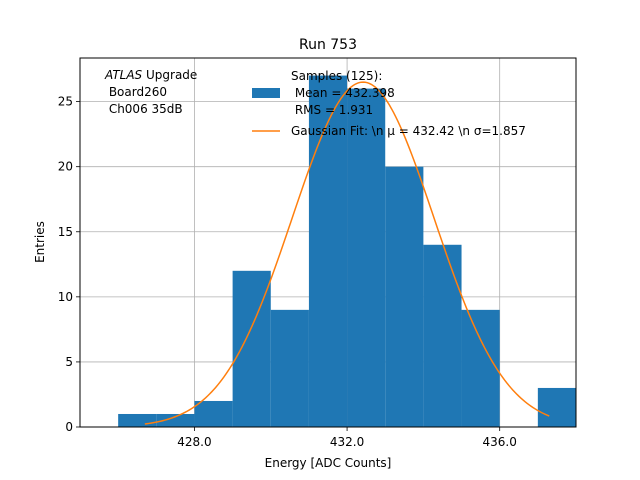 Image resolution: width=640 pixels, height=480 pixels. I want to click on y-tick-label: 15, so click(65, 232).